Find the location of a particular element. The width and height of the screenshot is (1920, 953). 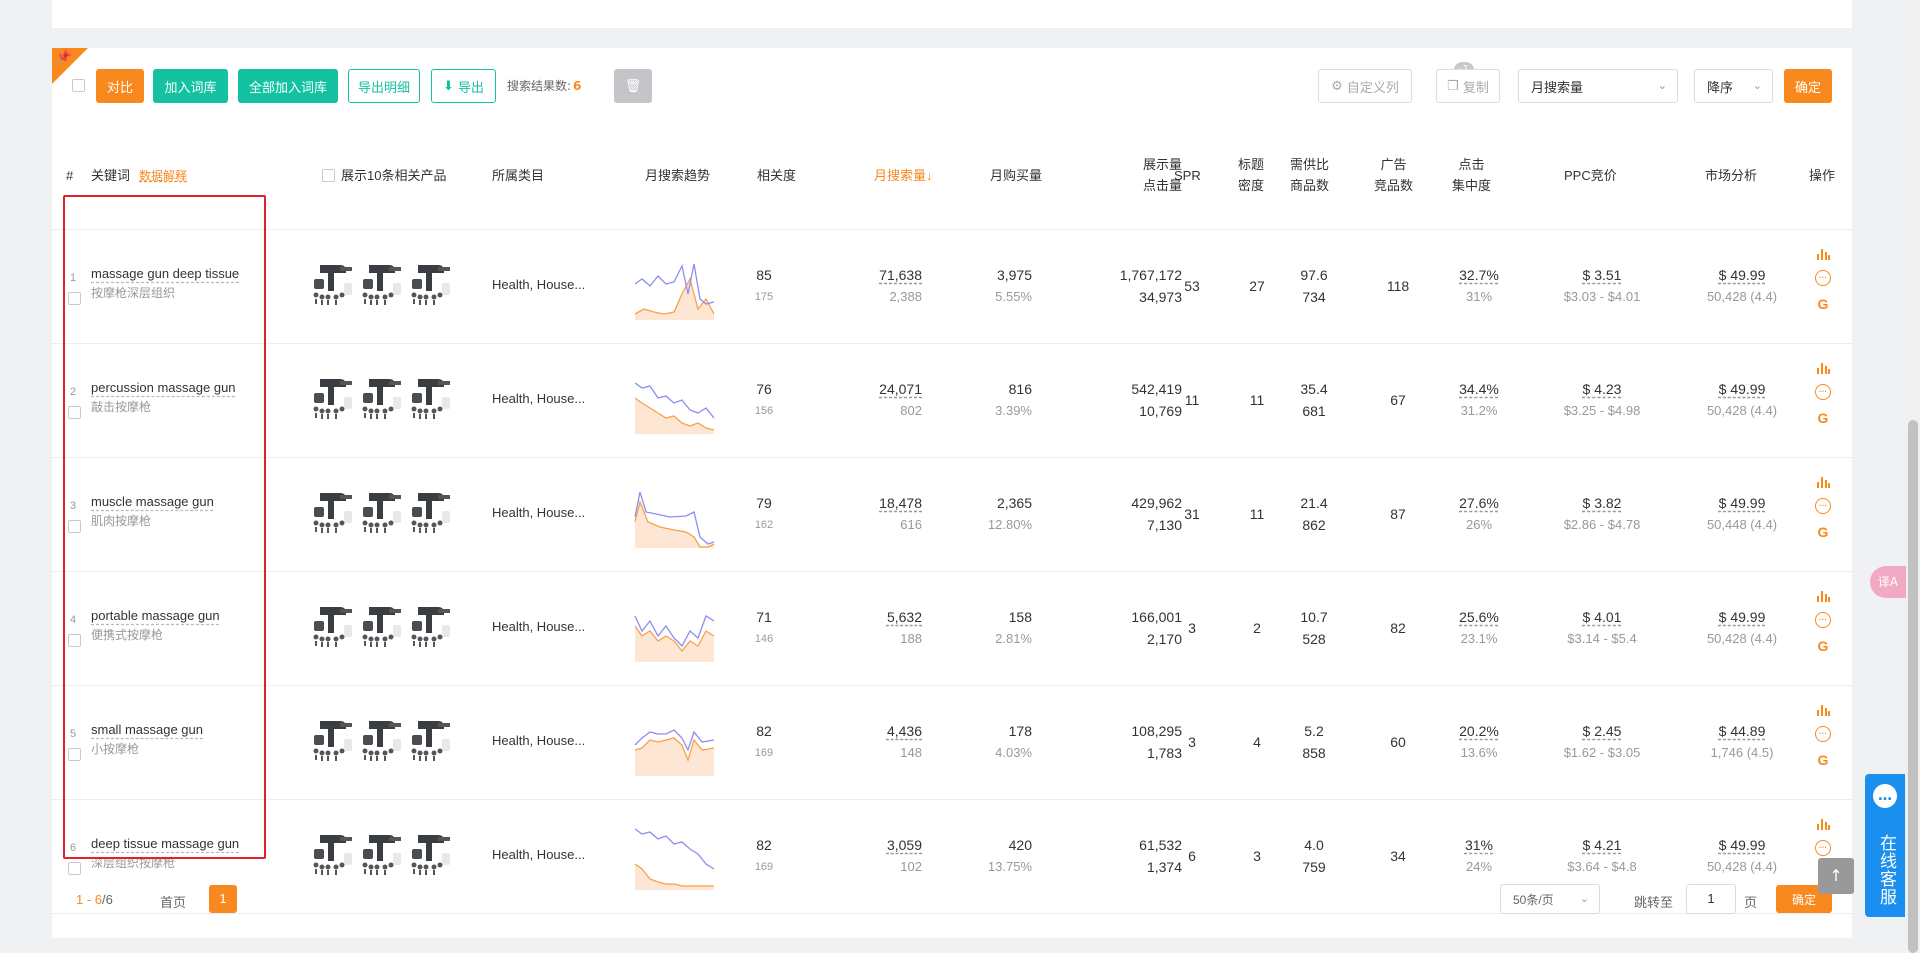

scrollbar-thumb is located at coordinates (1913, 686).